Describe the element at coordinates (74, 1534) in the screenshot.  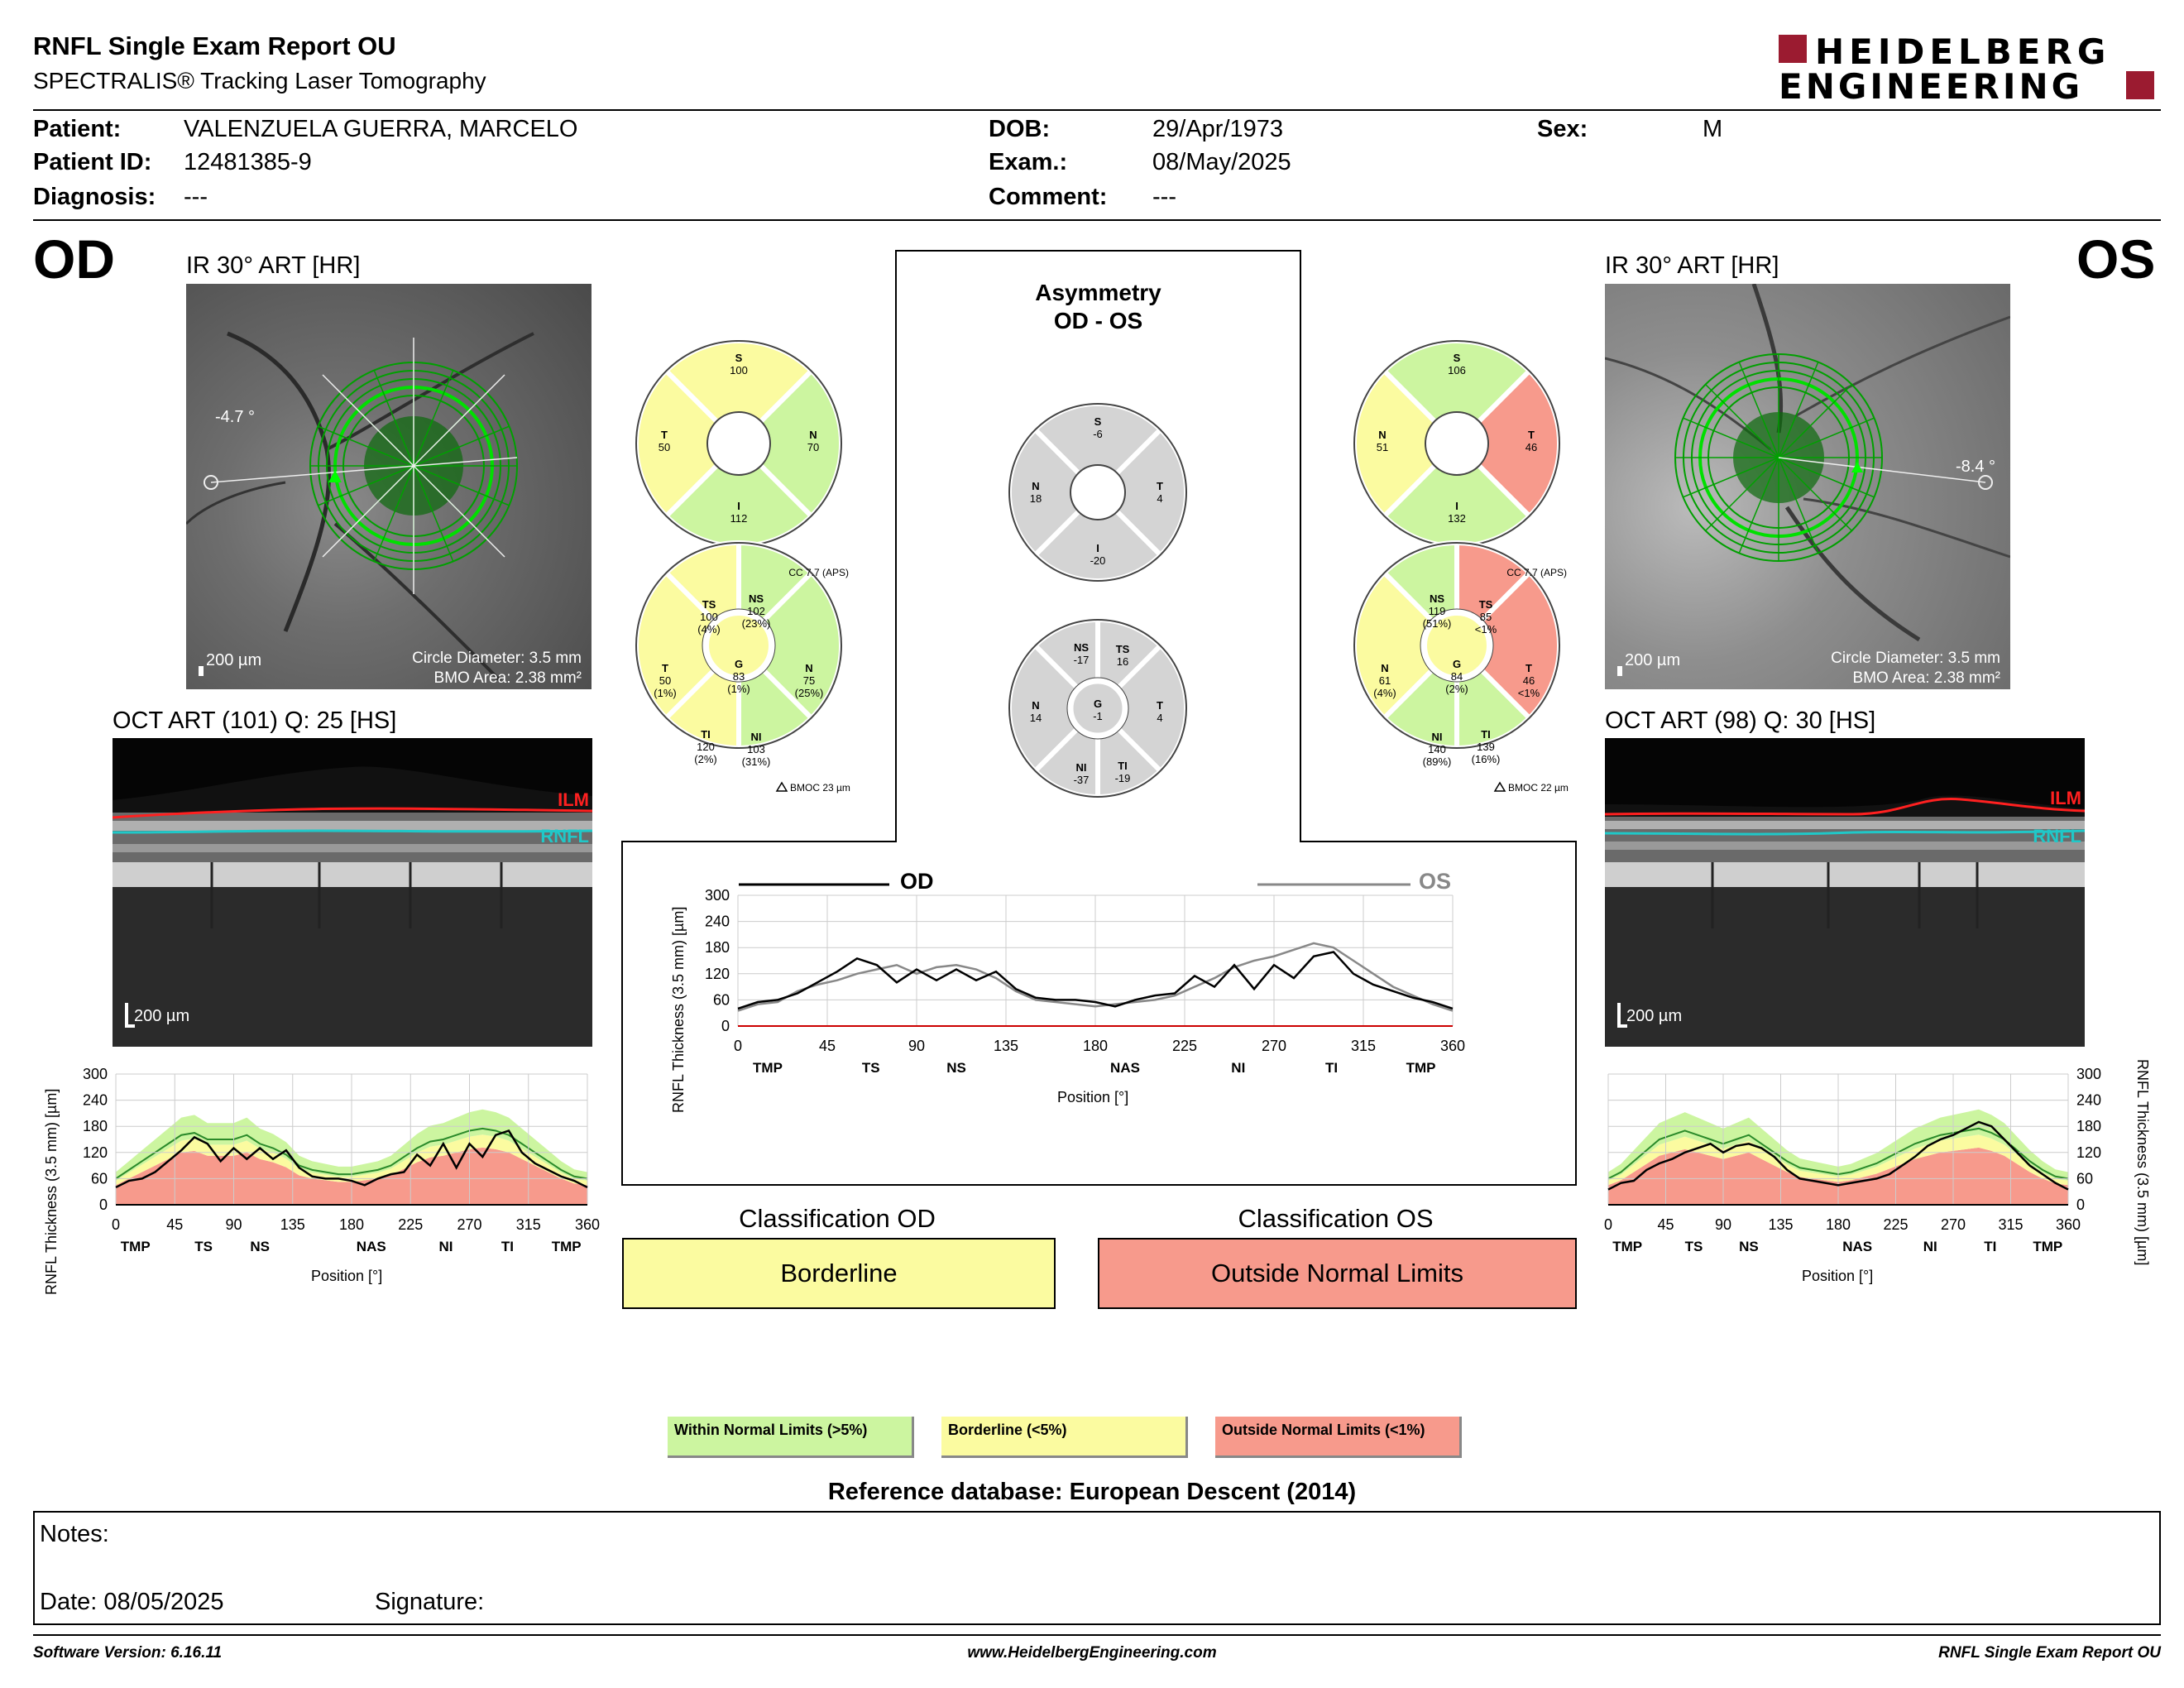
I see `notes-label: Notes:` at that location.